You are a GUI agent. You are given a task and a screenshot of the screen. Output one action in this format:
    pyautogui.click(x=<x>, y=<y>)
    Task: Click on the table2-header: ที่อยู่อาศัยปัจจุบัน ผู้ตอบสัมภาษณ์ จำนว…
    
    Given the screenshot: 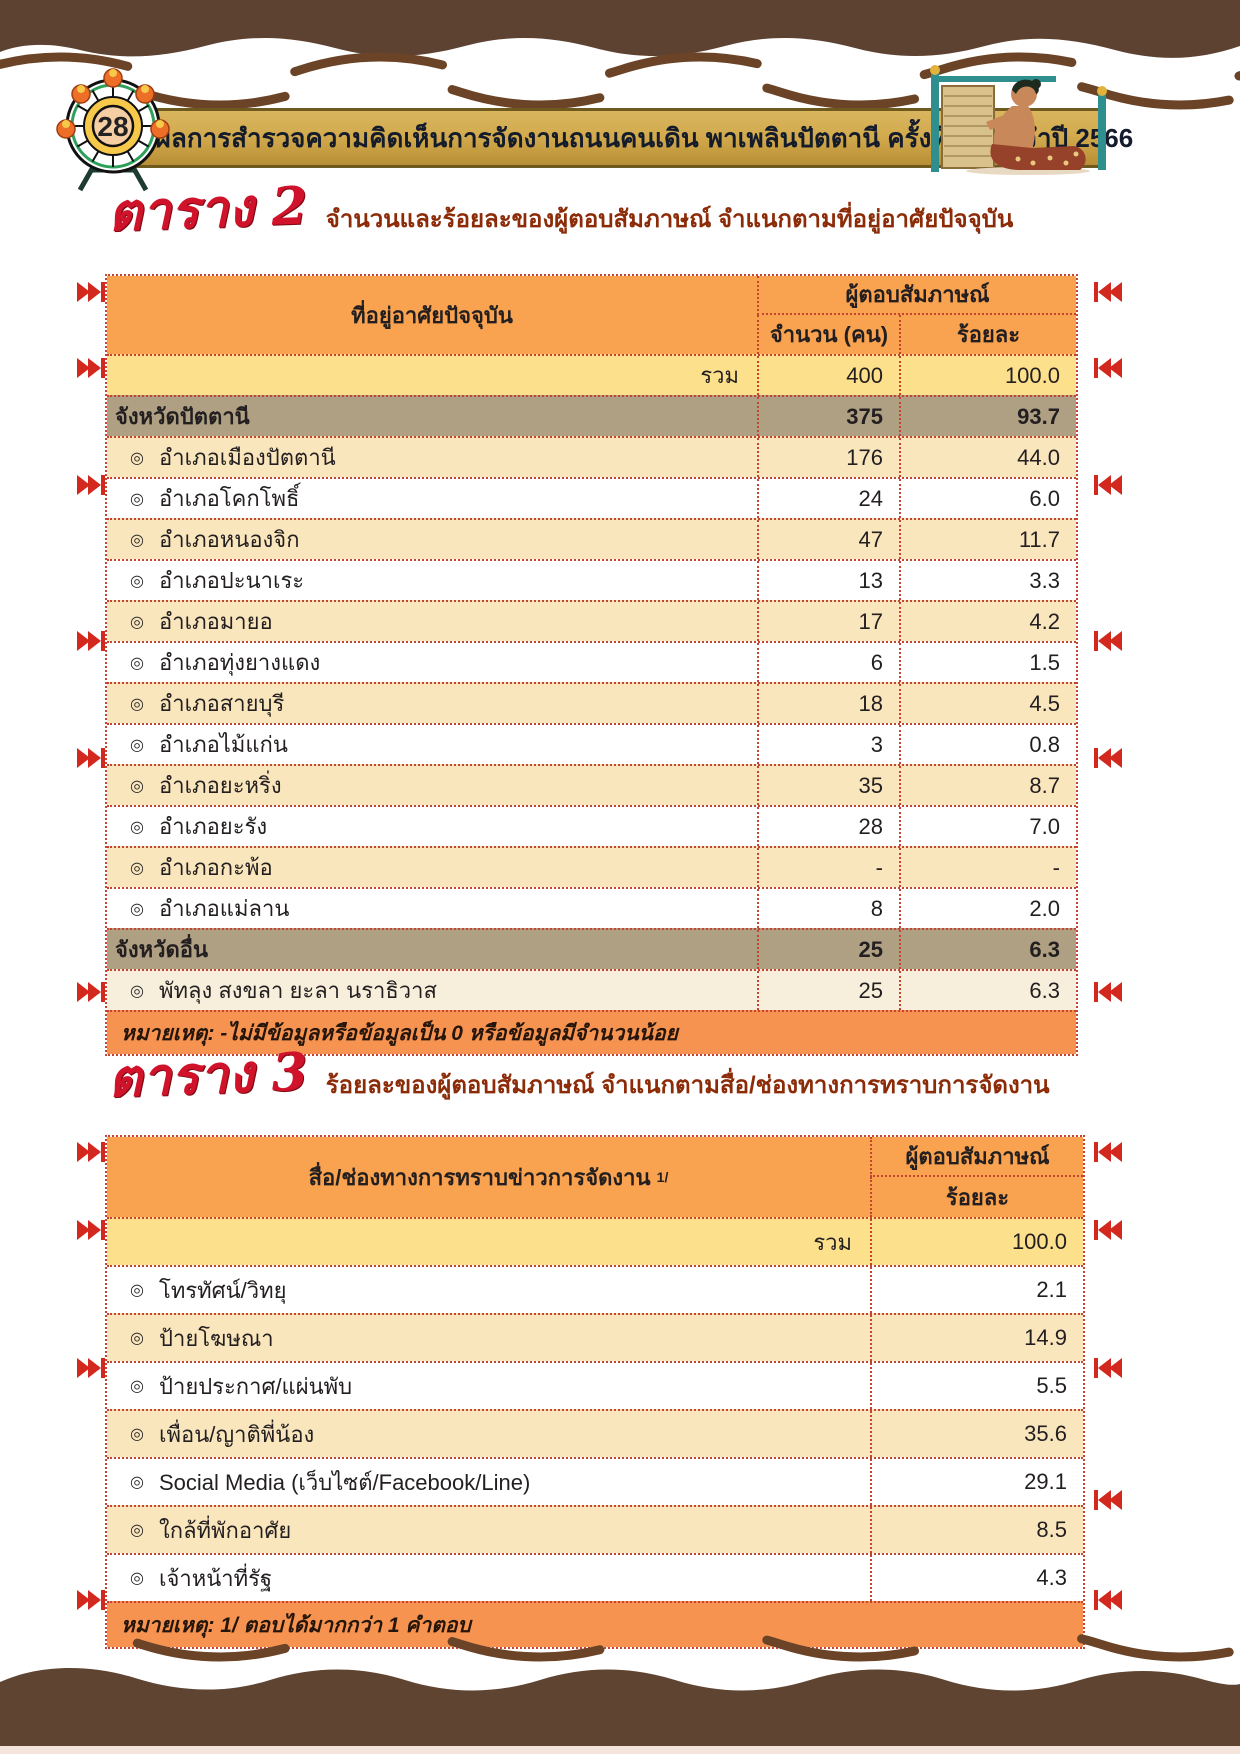 What is the action you would take?
    pyautogui.click(x=591, y=315)
    